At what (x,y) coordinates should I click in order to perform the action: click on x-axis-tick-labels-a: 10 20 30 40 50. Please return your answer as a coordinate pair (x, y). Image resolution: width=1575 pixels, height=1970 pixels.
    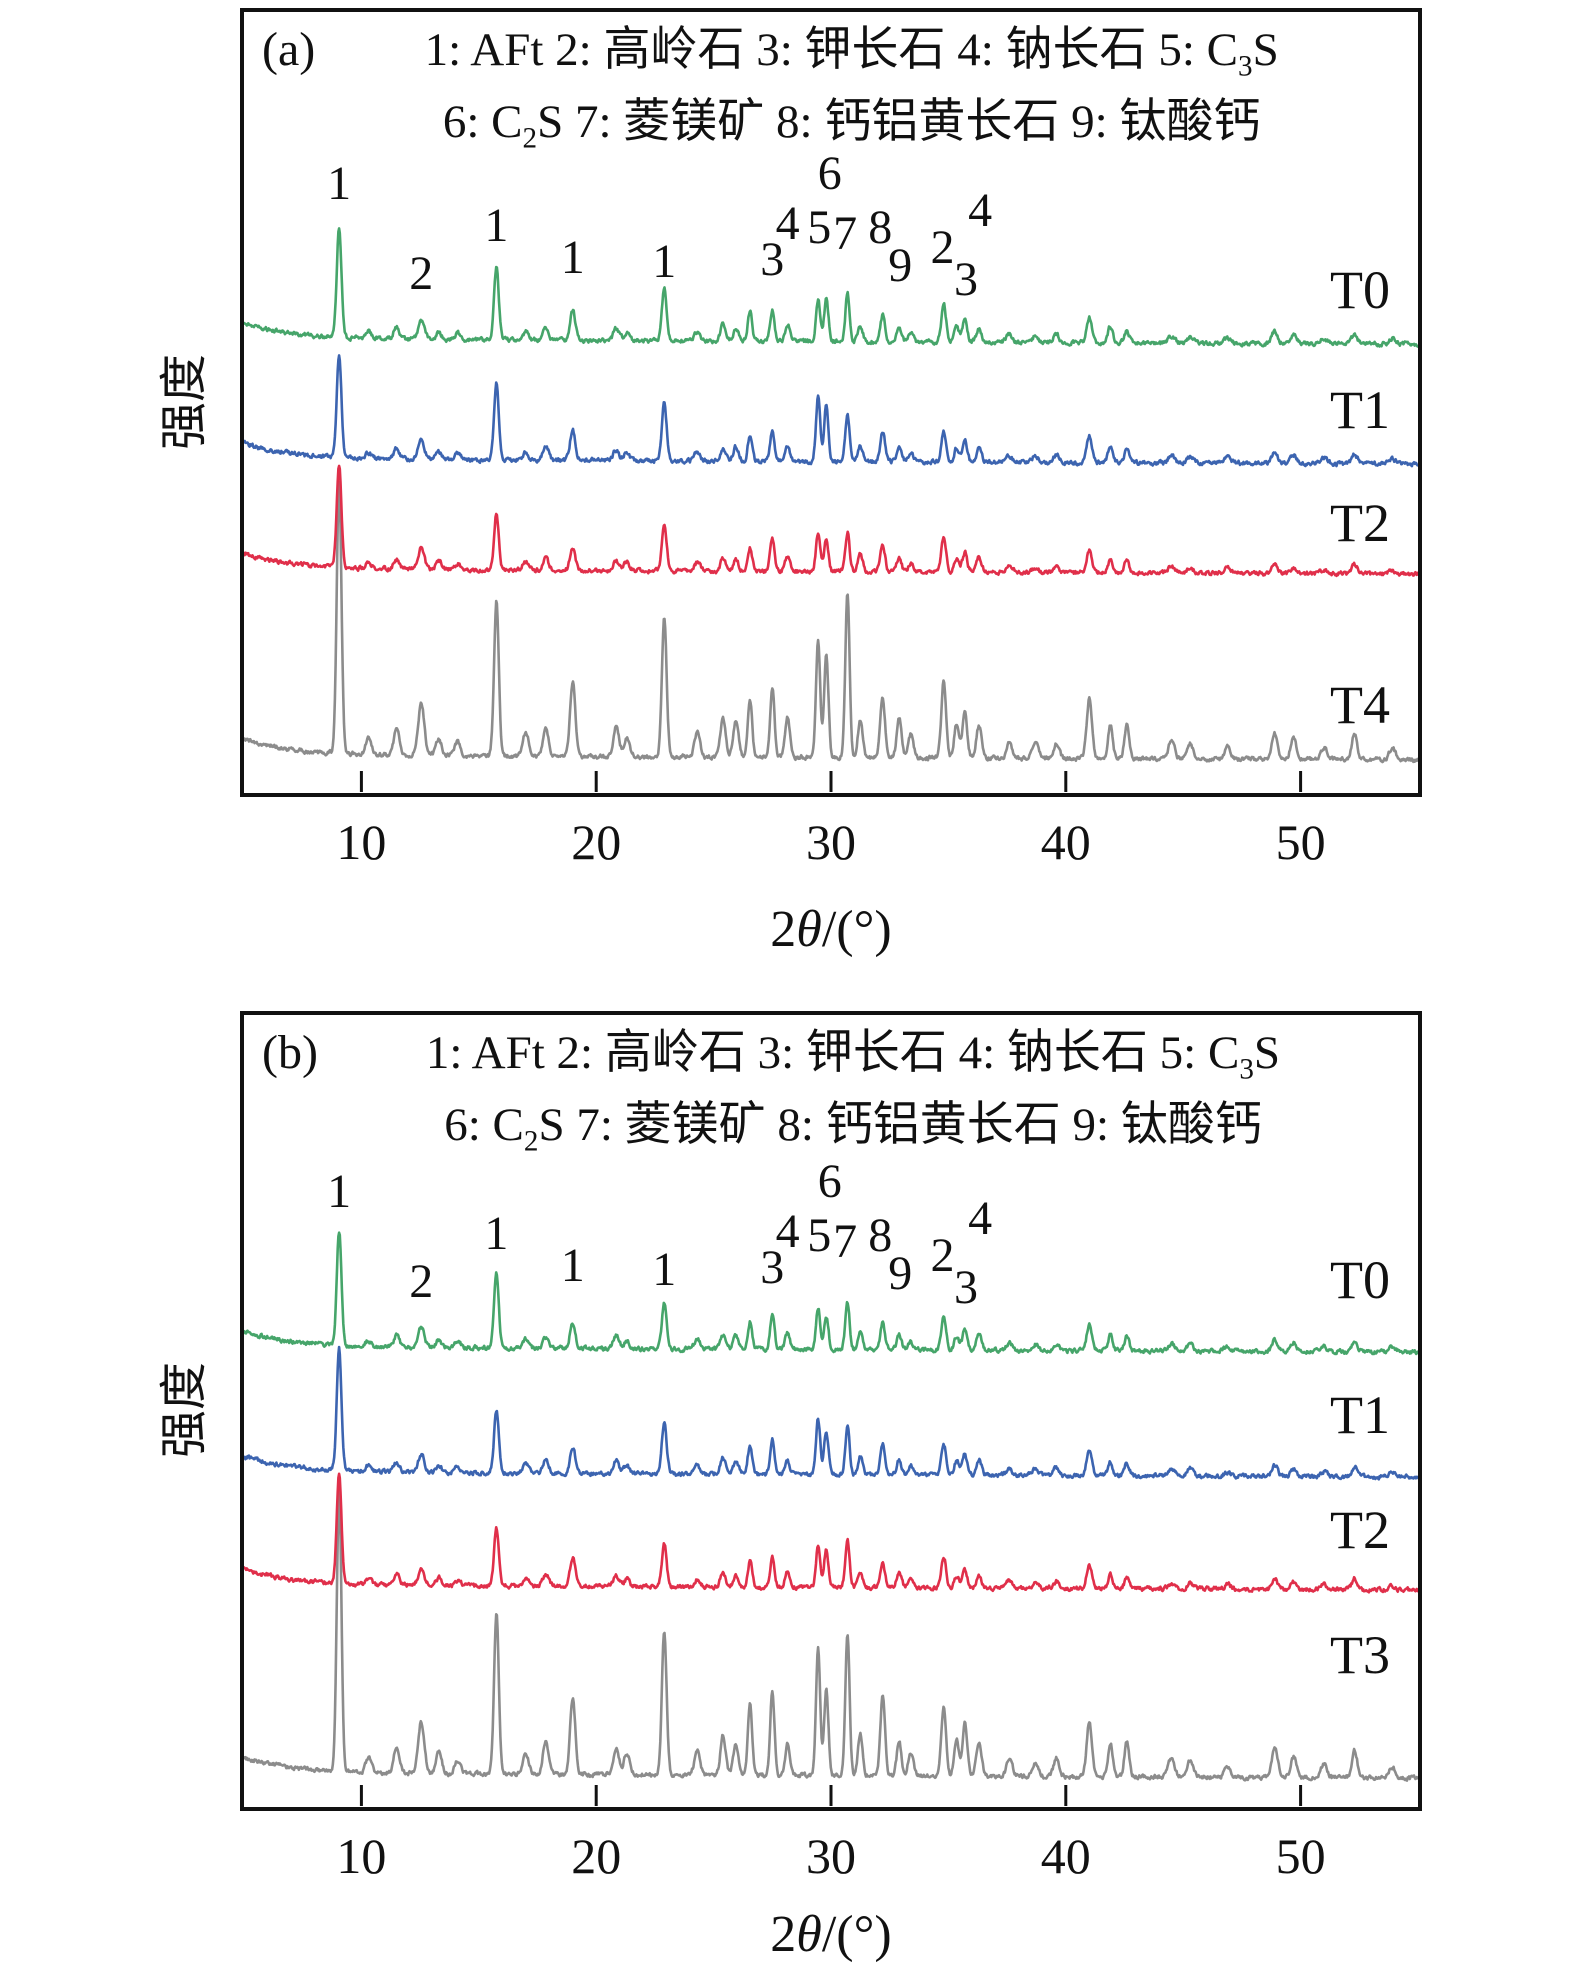
    Looking at the image, I should click on (831, 842).